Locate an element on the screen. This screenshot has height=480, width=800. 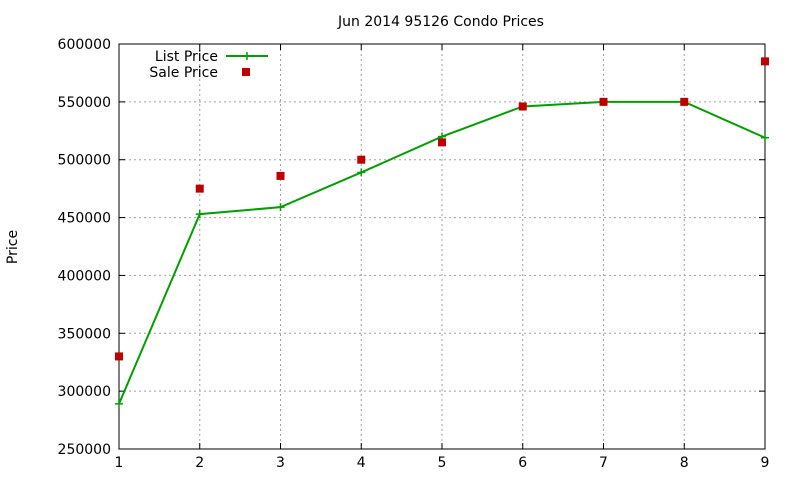
x-tick-label: 7 is located at coordinates (603, 463).